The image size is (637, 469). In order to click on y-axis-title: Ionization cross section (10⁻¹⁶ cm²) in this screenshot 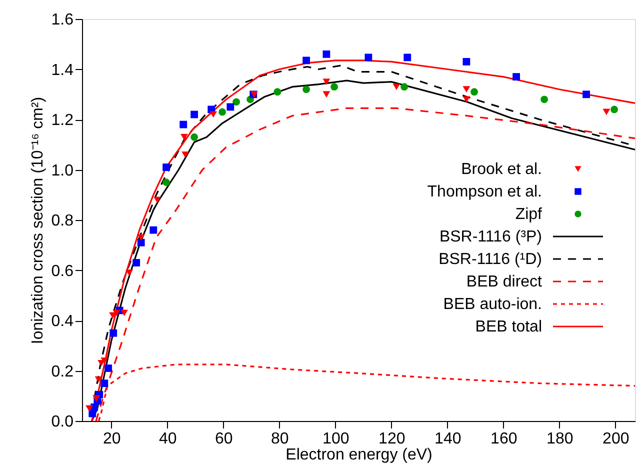, I will do `click(37, 220)`.